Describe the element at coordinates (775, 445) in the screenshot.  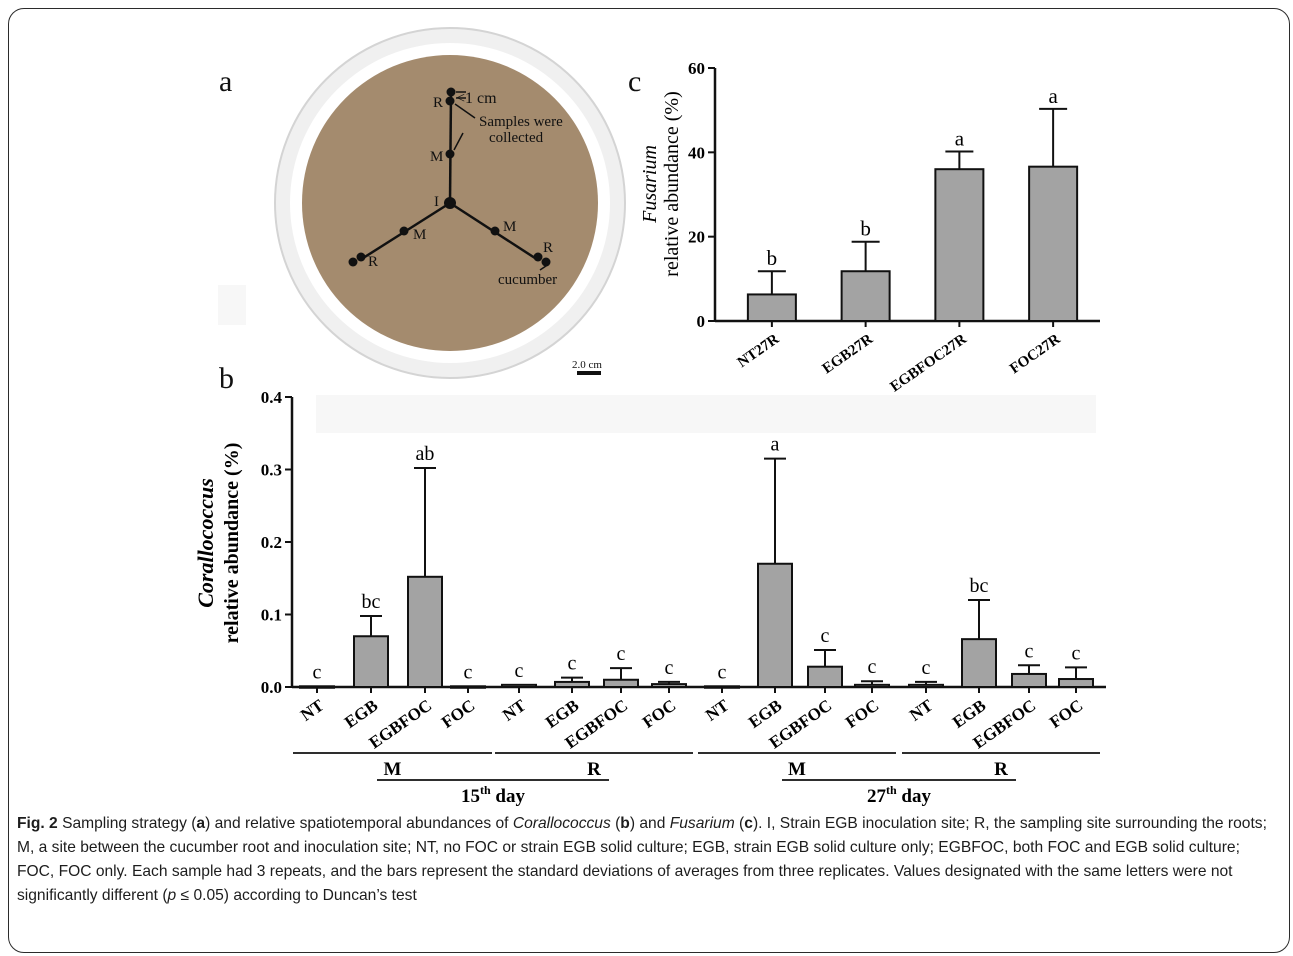
I see `chart-b-letter: a` at that location.